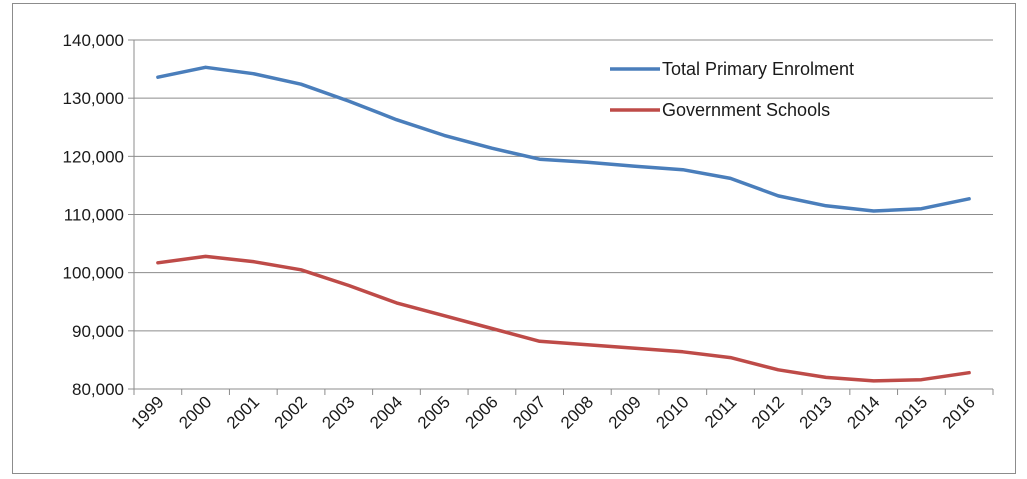  What do you see at coordinates (98, 331) in the screenshot?
I see `y-tick-label: 90,000` at bounding box center [98, 331].